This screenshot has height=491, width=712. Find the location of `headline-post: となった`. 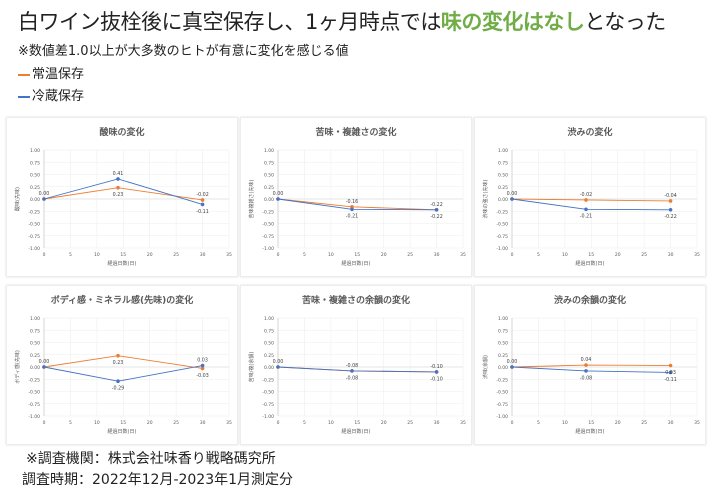

headline-post: となった is located at coordinates (625, 22).